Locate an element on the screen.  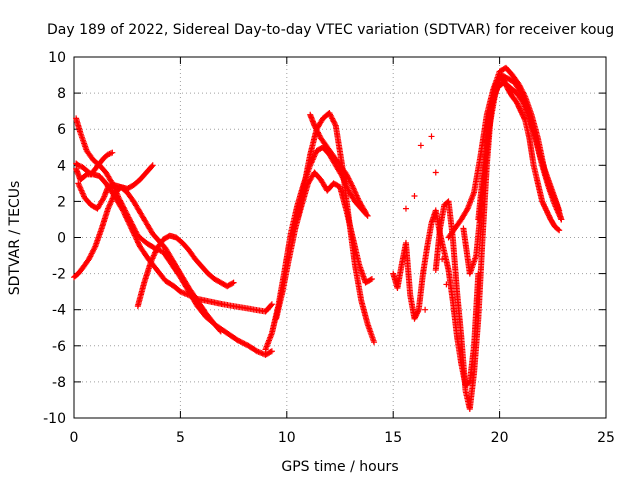
series-track-i is located at coordinates (336, 227).